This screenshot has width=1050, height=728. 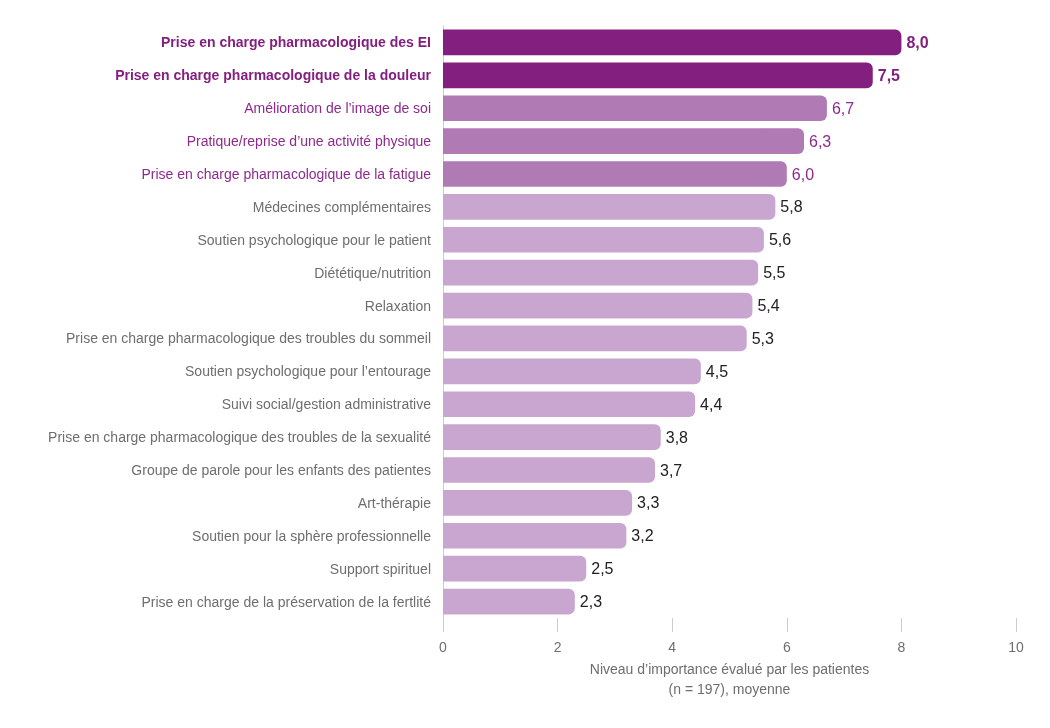 I want to click on x-tick-label: 8, so click(x=901, y=647).